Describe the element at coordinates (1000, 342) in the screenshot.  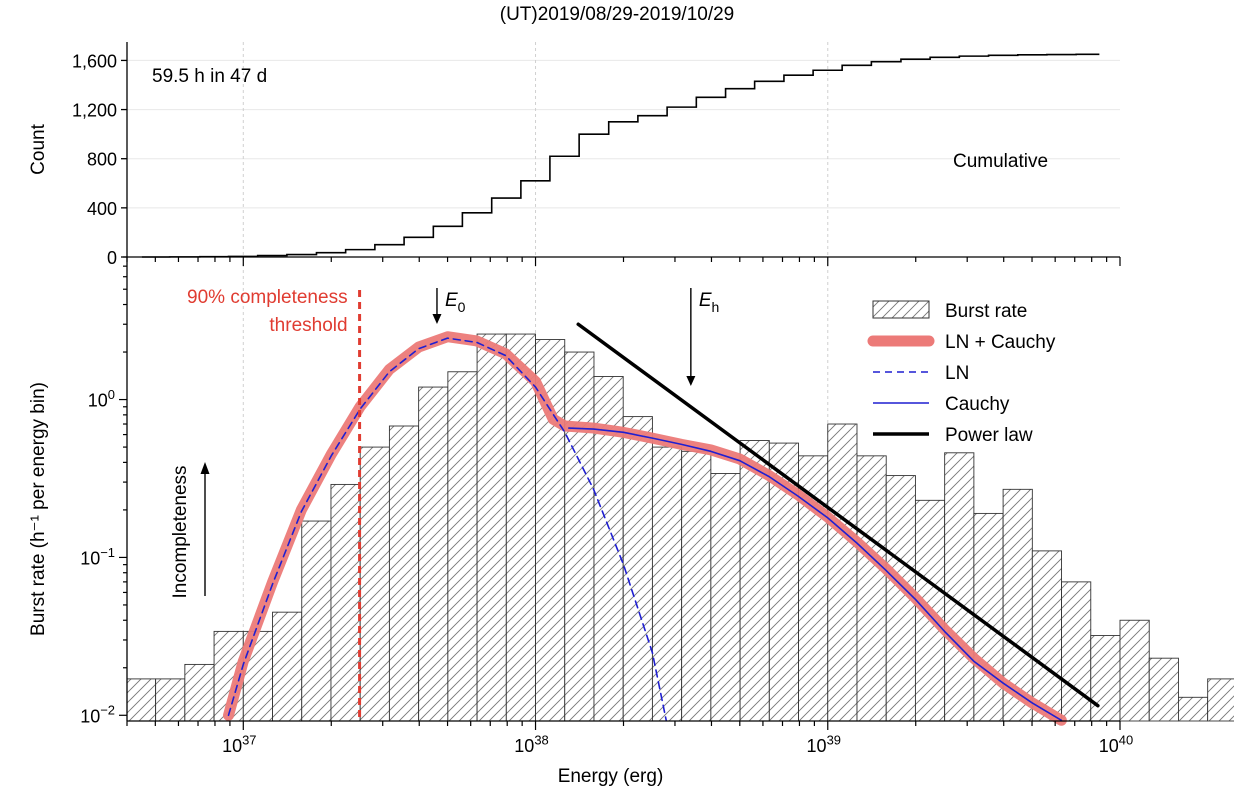
I see `legend-label: LN + Cauchy` at that location.